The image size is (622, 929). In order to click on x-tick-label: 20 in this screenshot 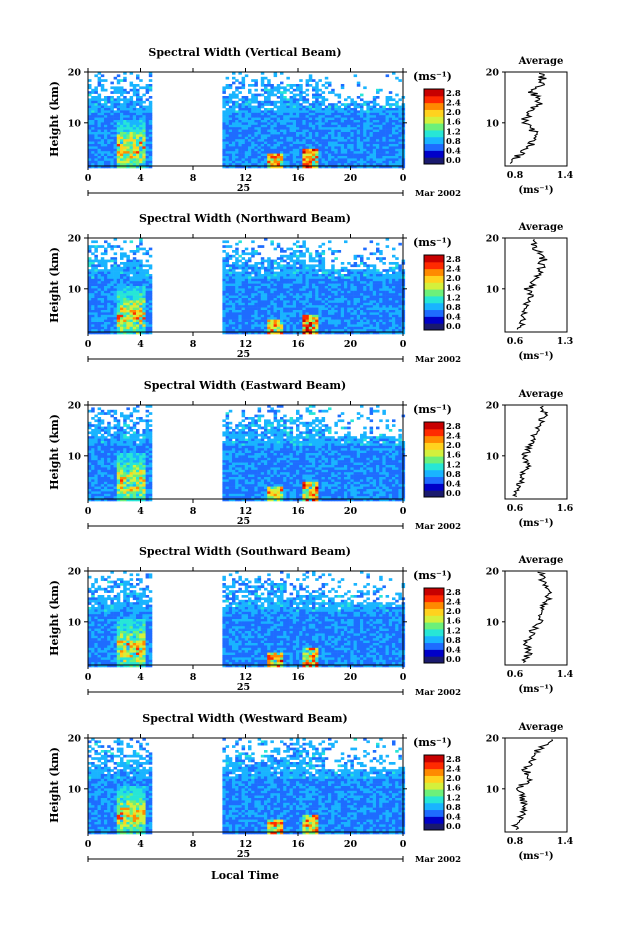, I will do `click(351, 178)`.